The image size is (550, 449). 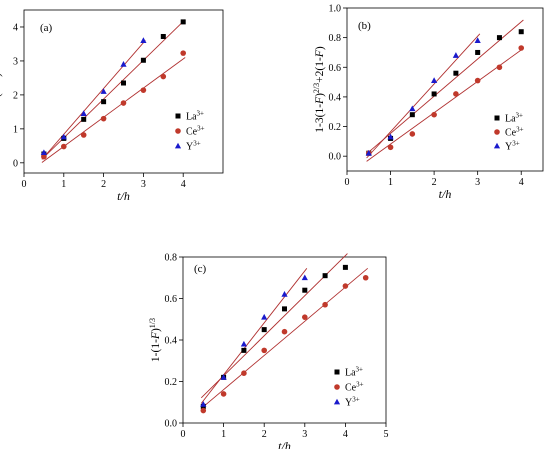 What do you see at coordinates (15, 27) in the screenshot?
I see `y-tick-label: 4` at bounding box center [15, 27].